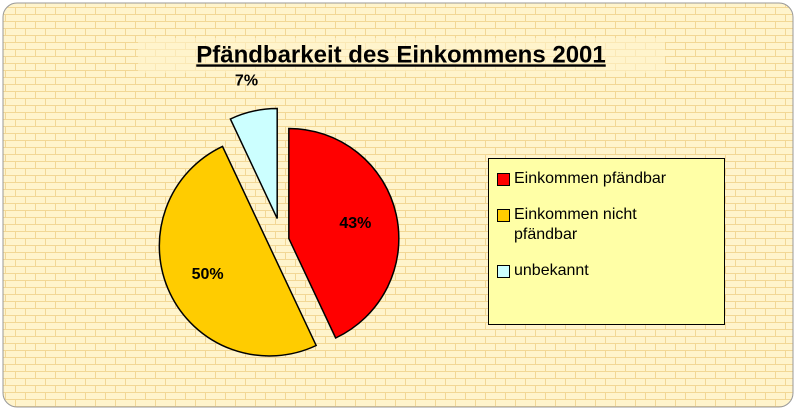 The width and height of the screenshot is (797, 411). I want to click on data-label: 43%, so click(355, 223).